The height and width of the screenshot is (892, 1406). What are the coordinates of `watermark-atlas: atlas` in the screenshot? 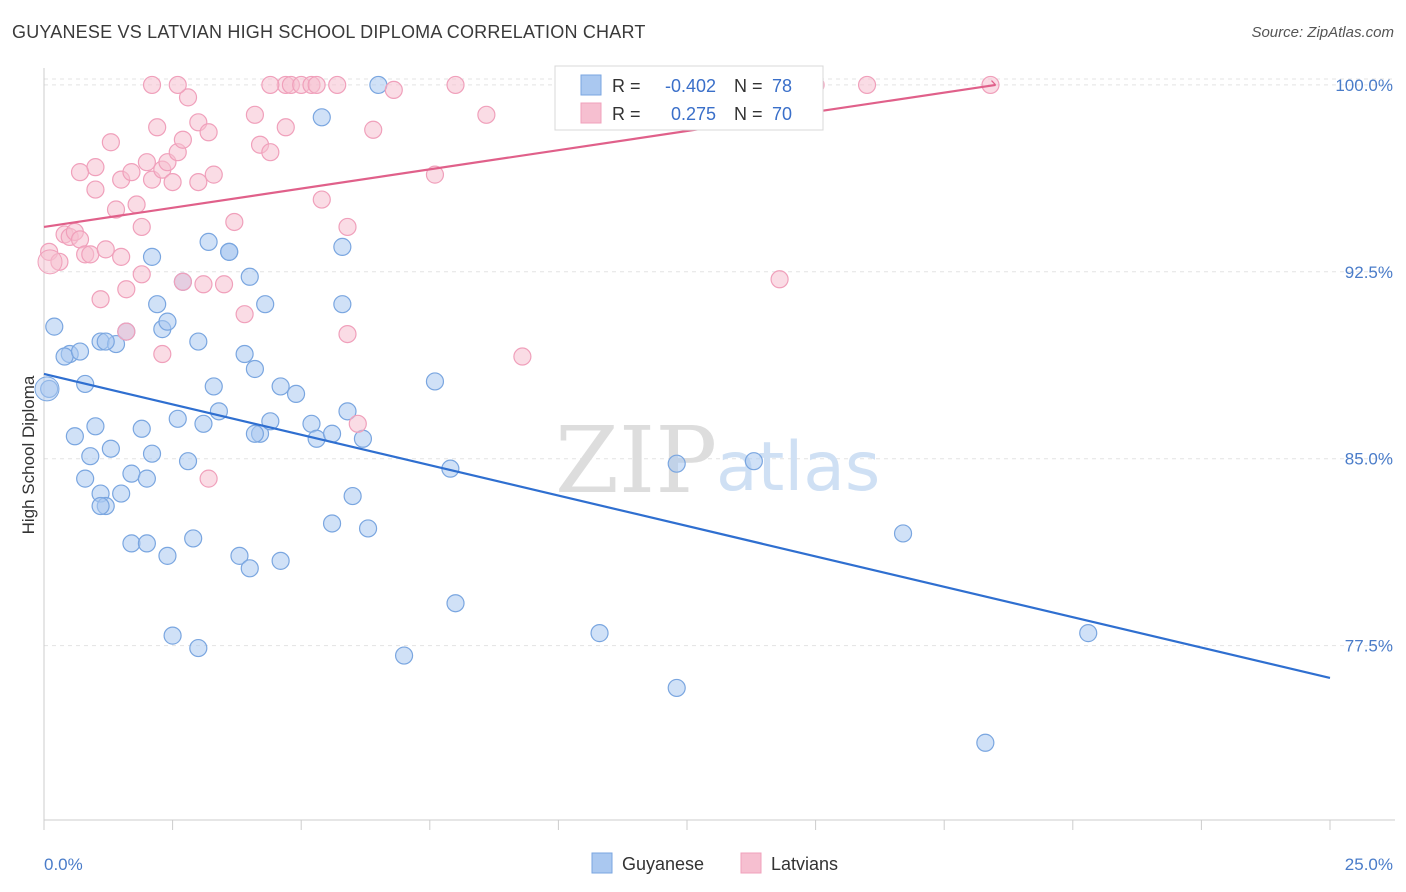 It's located at (798, 467).